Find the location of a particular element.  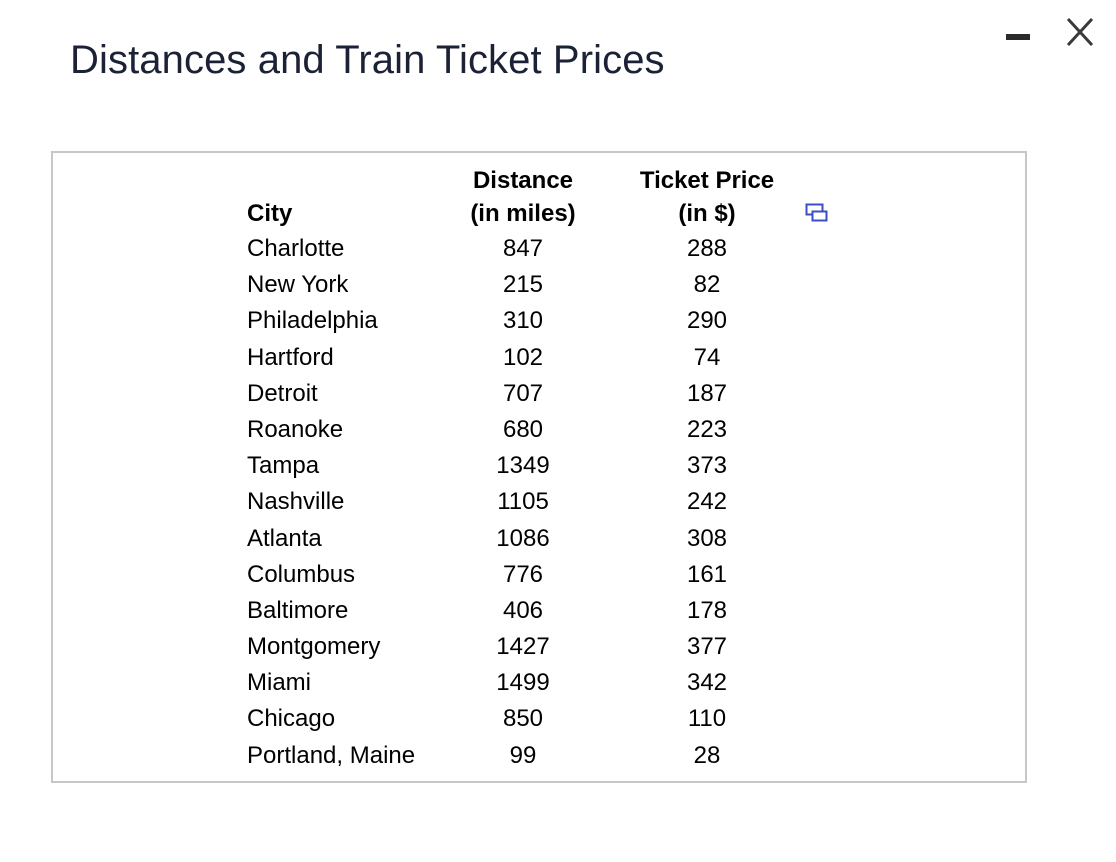

cell-distance: 406 is located at coordinates (523, 610).